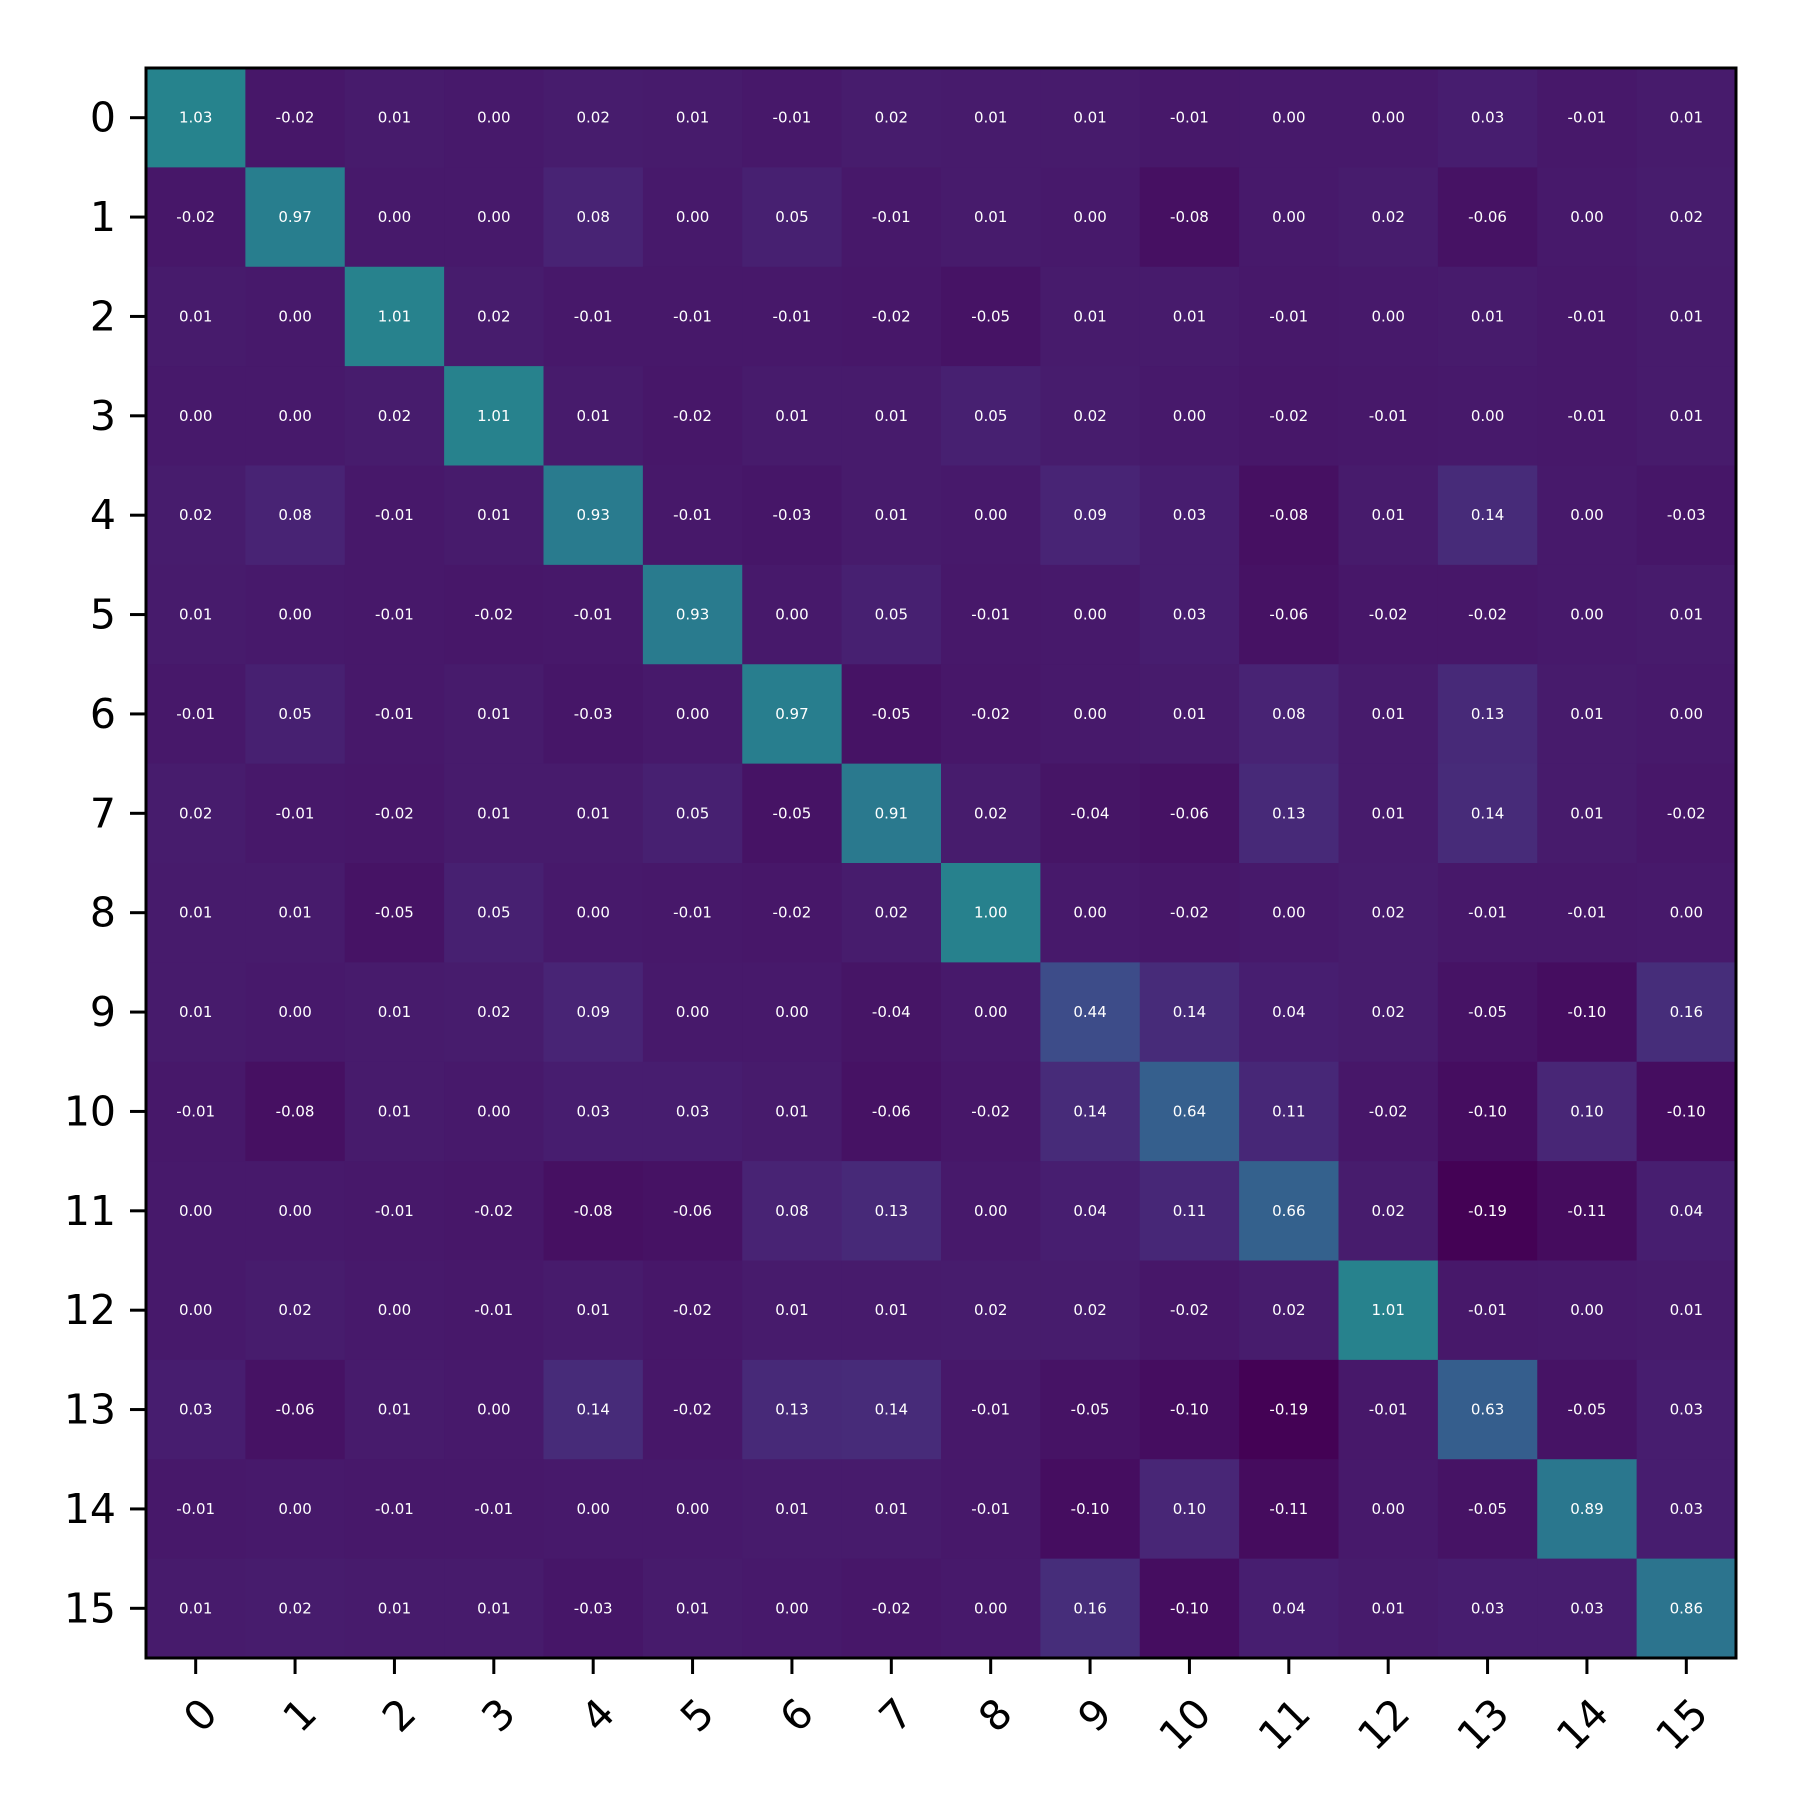 The width and height of the screenshot is (1800, 1800). What do you see at coordinates (891, 416) in the screenshot?
I see `heatmap-cell-r3-c7` at bounding box center [891, 416].